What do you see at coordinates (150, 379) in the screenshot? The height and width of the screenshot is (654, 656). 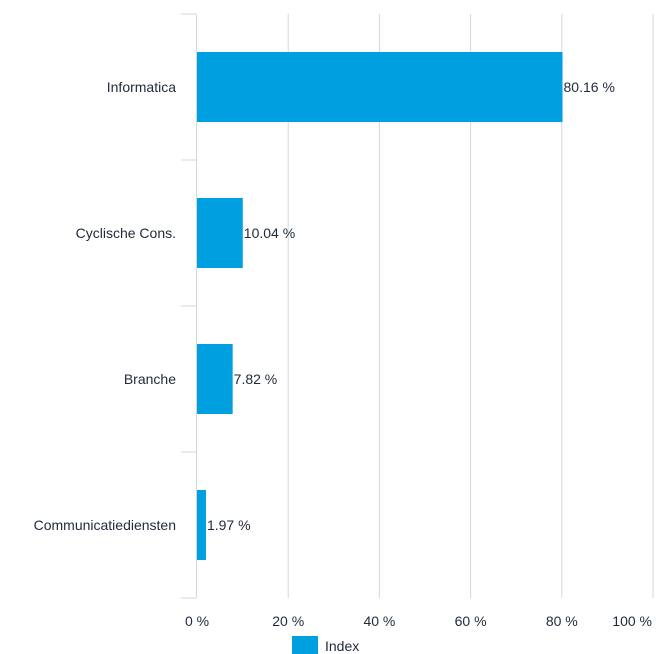 I see `category-label: Branche` at bounding box center [150, 379].